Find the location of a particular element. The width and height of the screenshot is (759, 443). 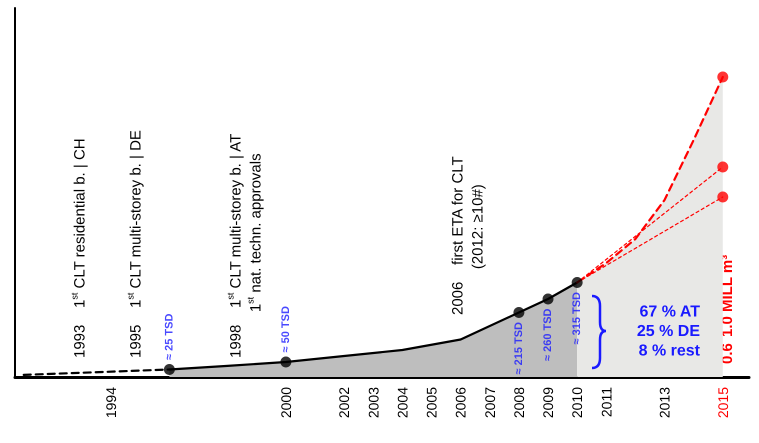

x-tick-label: 2004 is located at coordinates (402, 402).